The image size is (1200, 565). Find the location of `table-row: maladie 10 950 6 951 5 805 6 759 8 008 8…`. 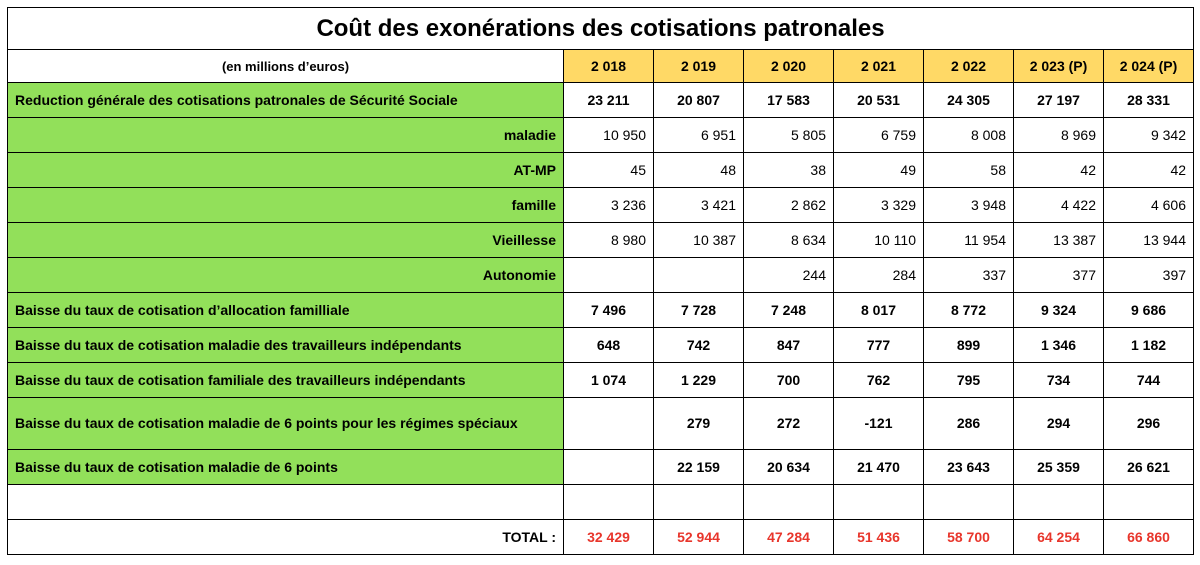

table-row: maladie 10 950 6 951 5 805 6 759 8 008 8… is located at coordinates (601, 135).